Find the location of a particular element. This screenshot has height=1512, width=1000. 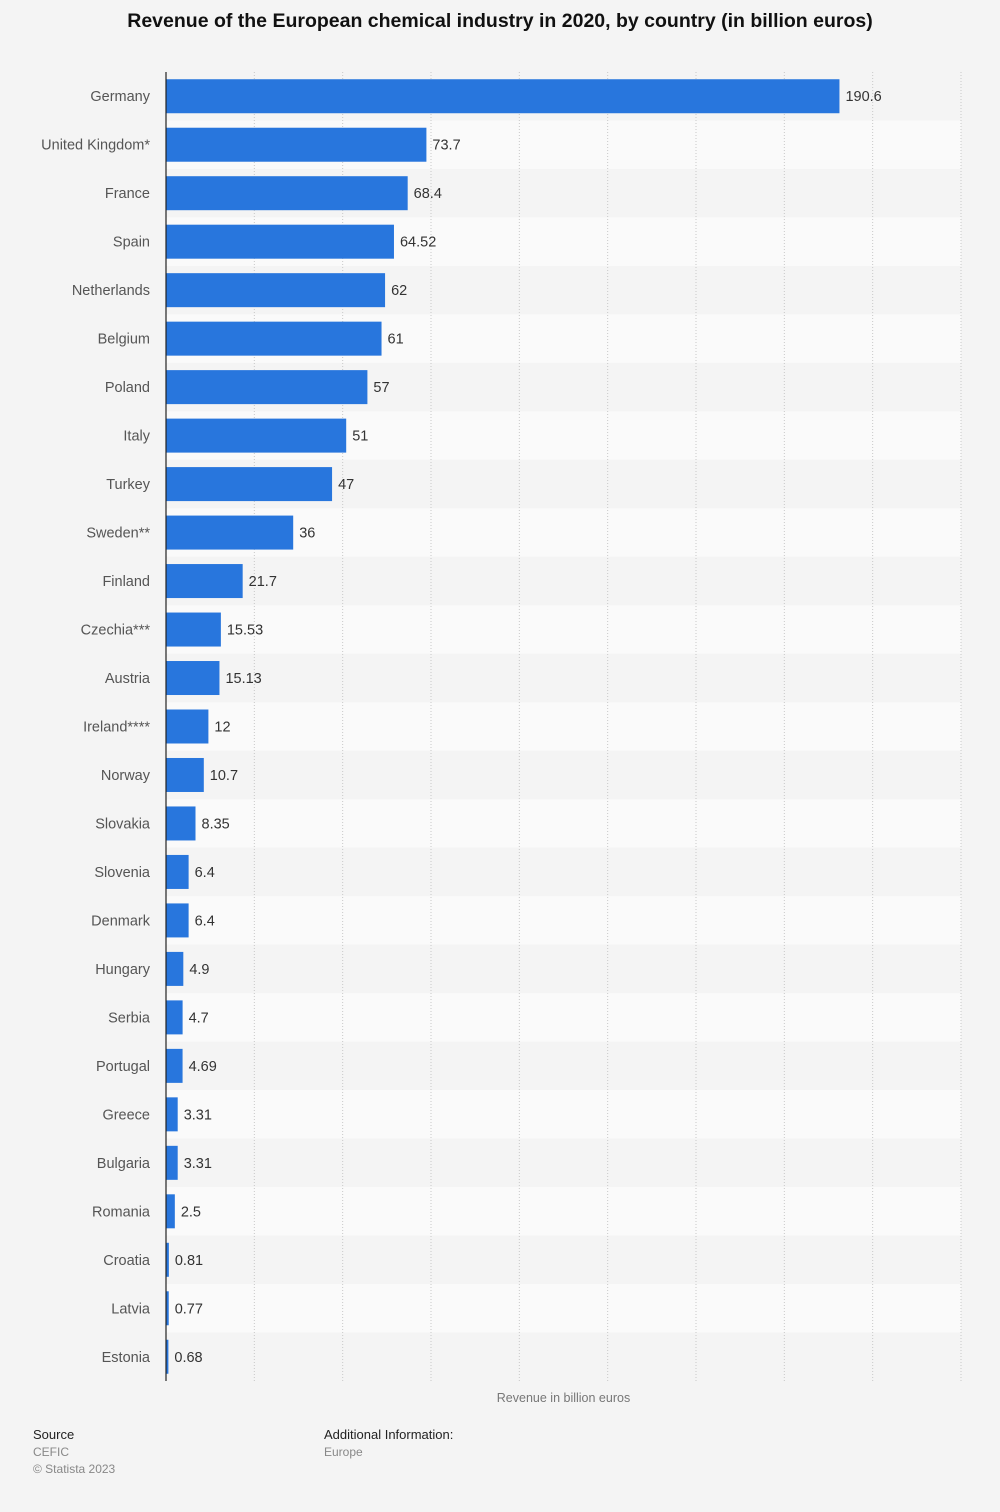

category-label: Hungary is located at coordinates (123, 970).